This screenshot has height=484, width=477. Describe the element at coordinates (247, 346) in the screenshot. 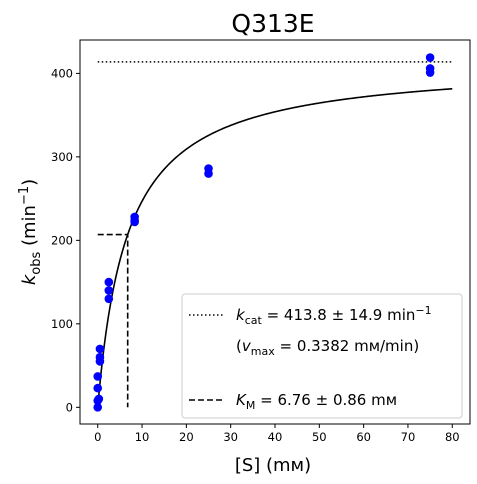

I see `legend-vmax-v: v` at that location.